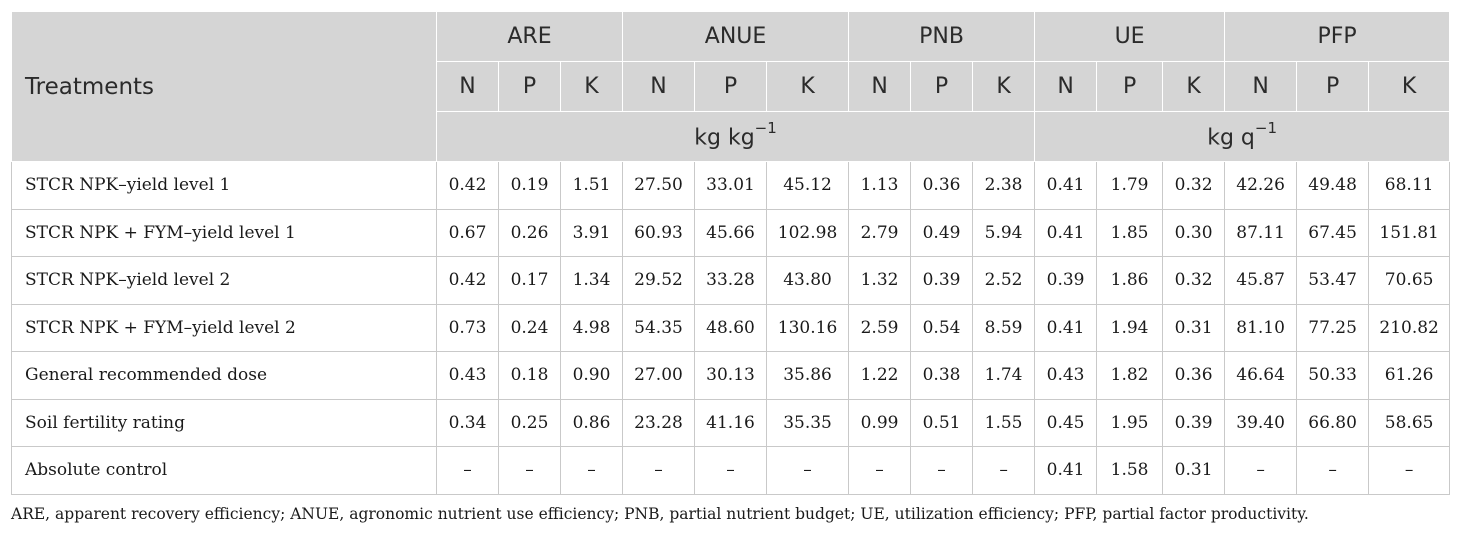 Image resolution: width=1460 pixels, height=536 pixels. What do you see at coordinates (224, 185) in the screenshot?
I see `treatment-cell: STCR NPK–yield level 1` at bounding box center [224, 185].